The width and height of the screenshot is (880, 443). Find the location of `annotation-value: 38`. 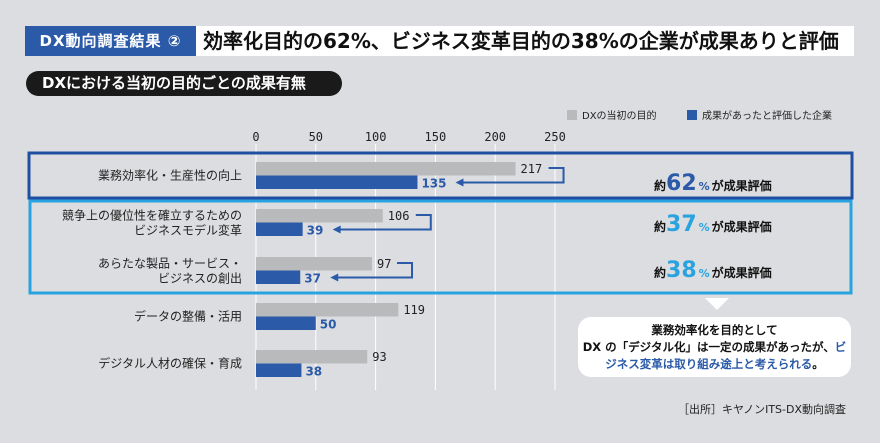

annotation-value: 38 is located at coordinates (681, 270).